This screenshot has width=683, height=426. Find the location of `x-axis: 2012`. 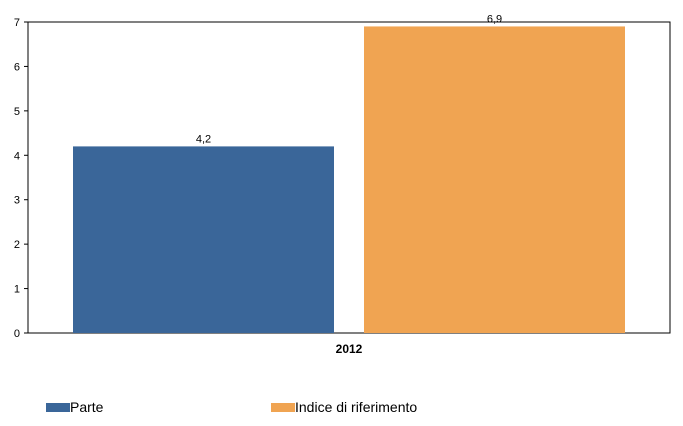

x-axis: 2012 is located at coordinates (349, 349).